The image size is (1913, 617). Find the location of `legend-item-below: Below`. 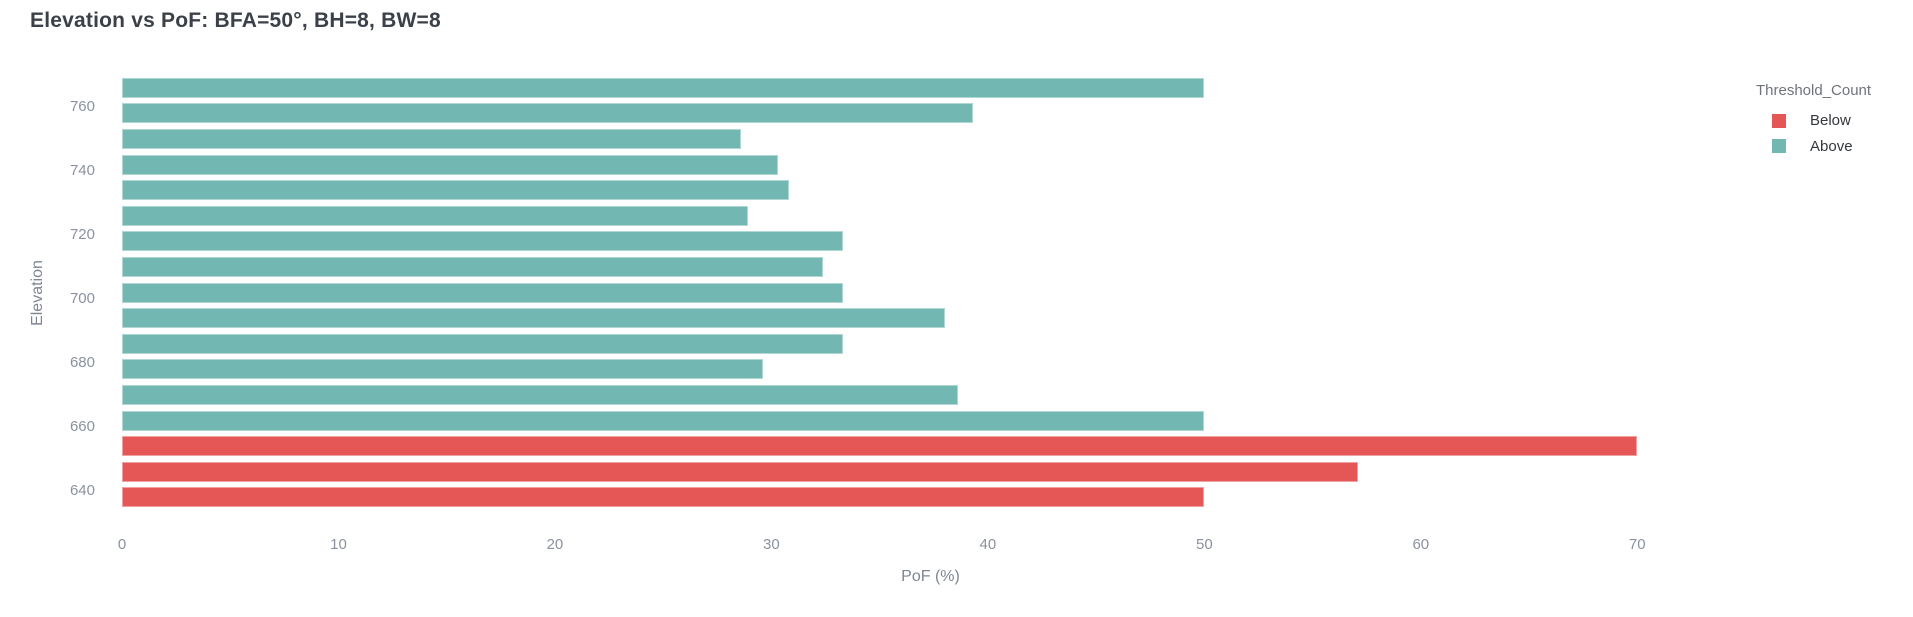

legend-item-below: Below is located at coordinates (1834, 121).